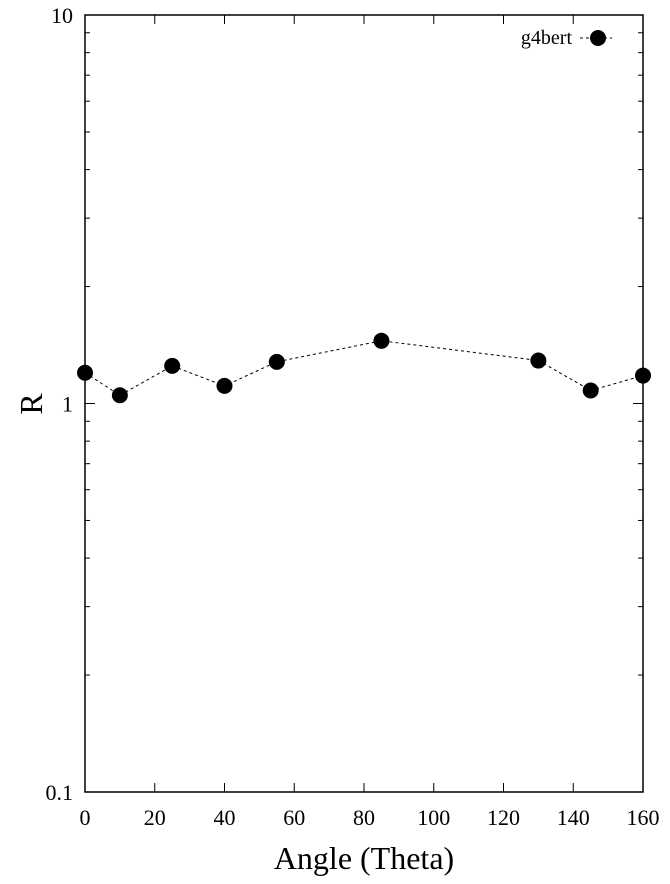 The width and height of the screenshot is (670, 884). Describe the element at coordinates (364, 817) in the screenshot. I see `x-tick-label: 80` at that location.